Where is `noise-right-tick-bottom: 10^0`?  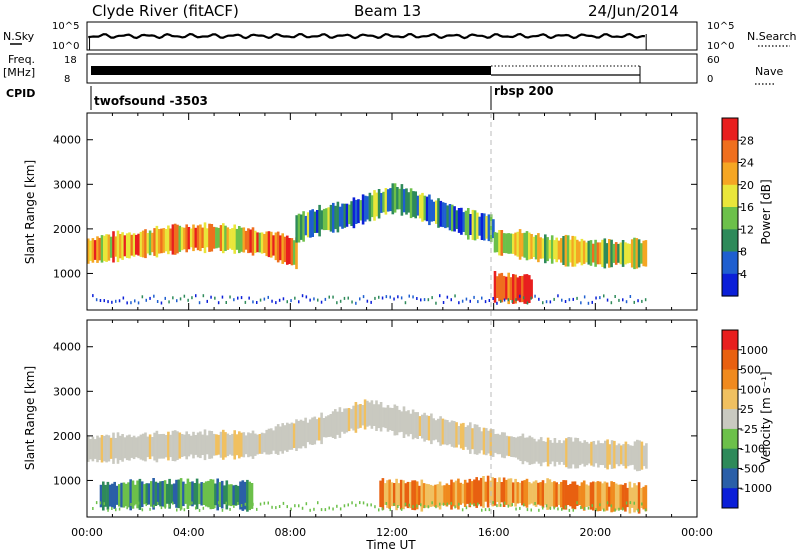
noise-right-tick-bottom: 10^0 is located at coordinates (720, 46).